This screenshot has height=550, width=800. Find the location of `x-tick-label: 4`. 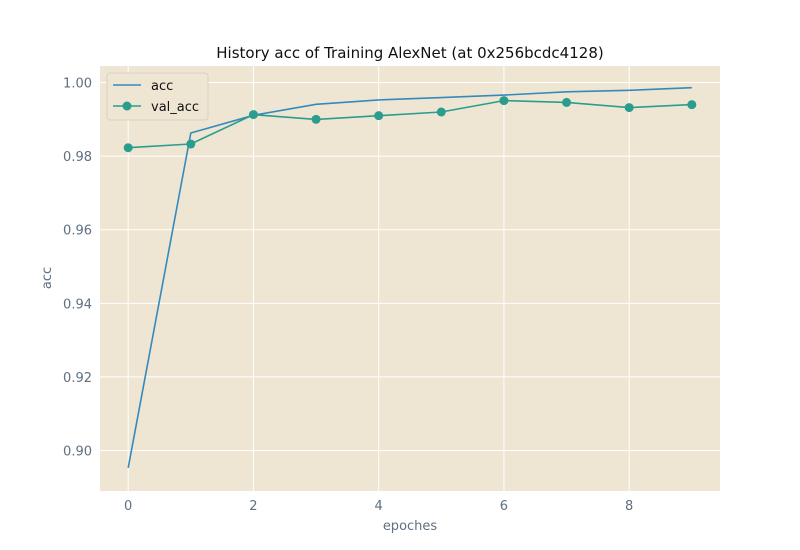

x-tick-label: 4 is located at coordinates (379, 506).